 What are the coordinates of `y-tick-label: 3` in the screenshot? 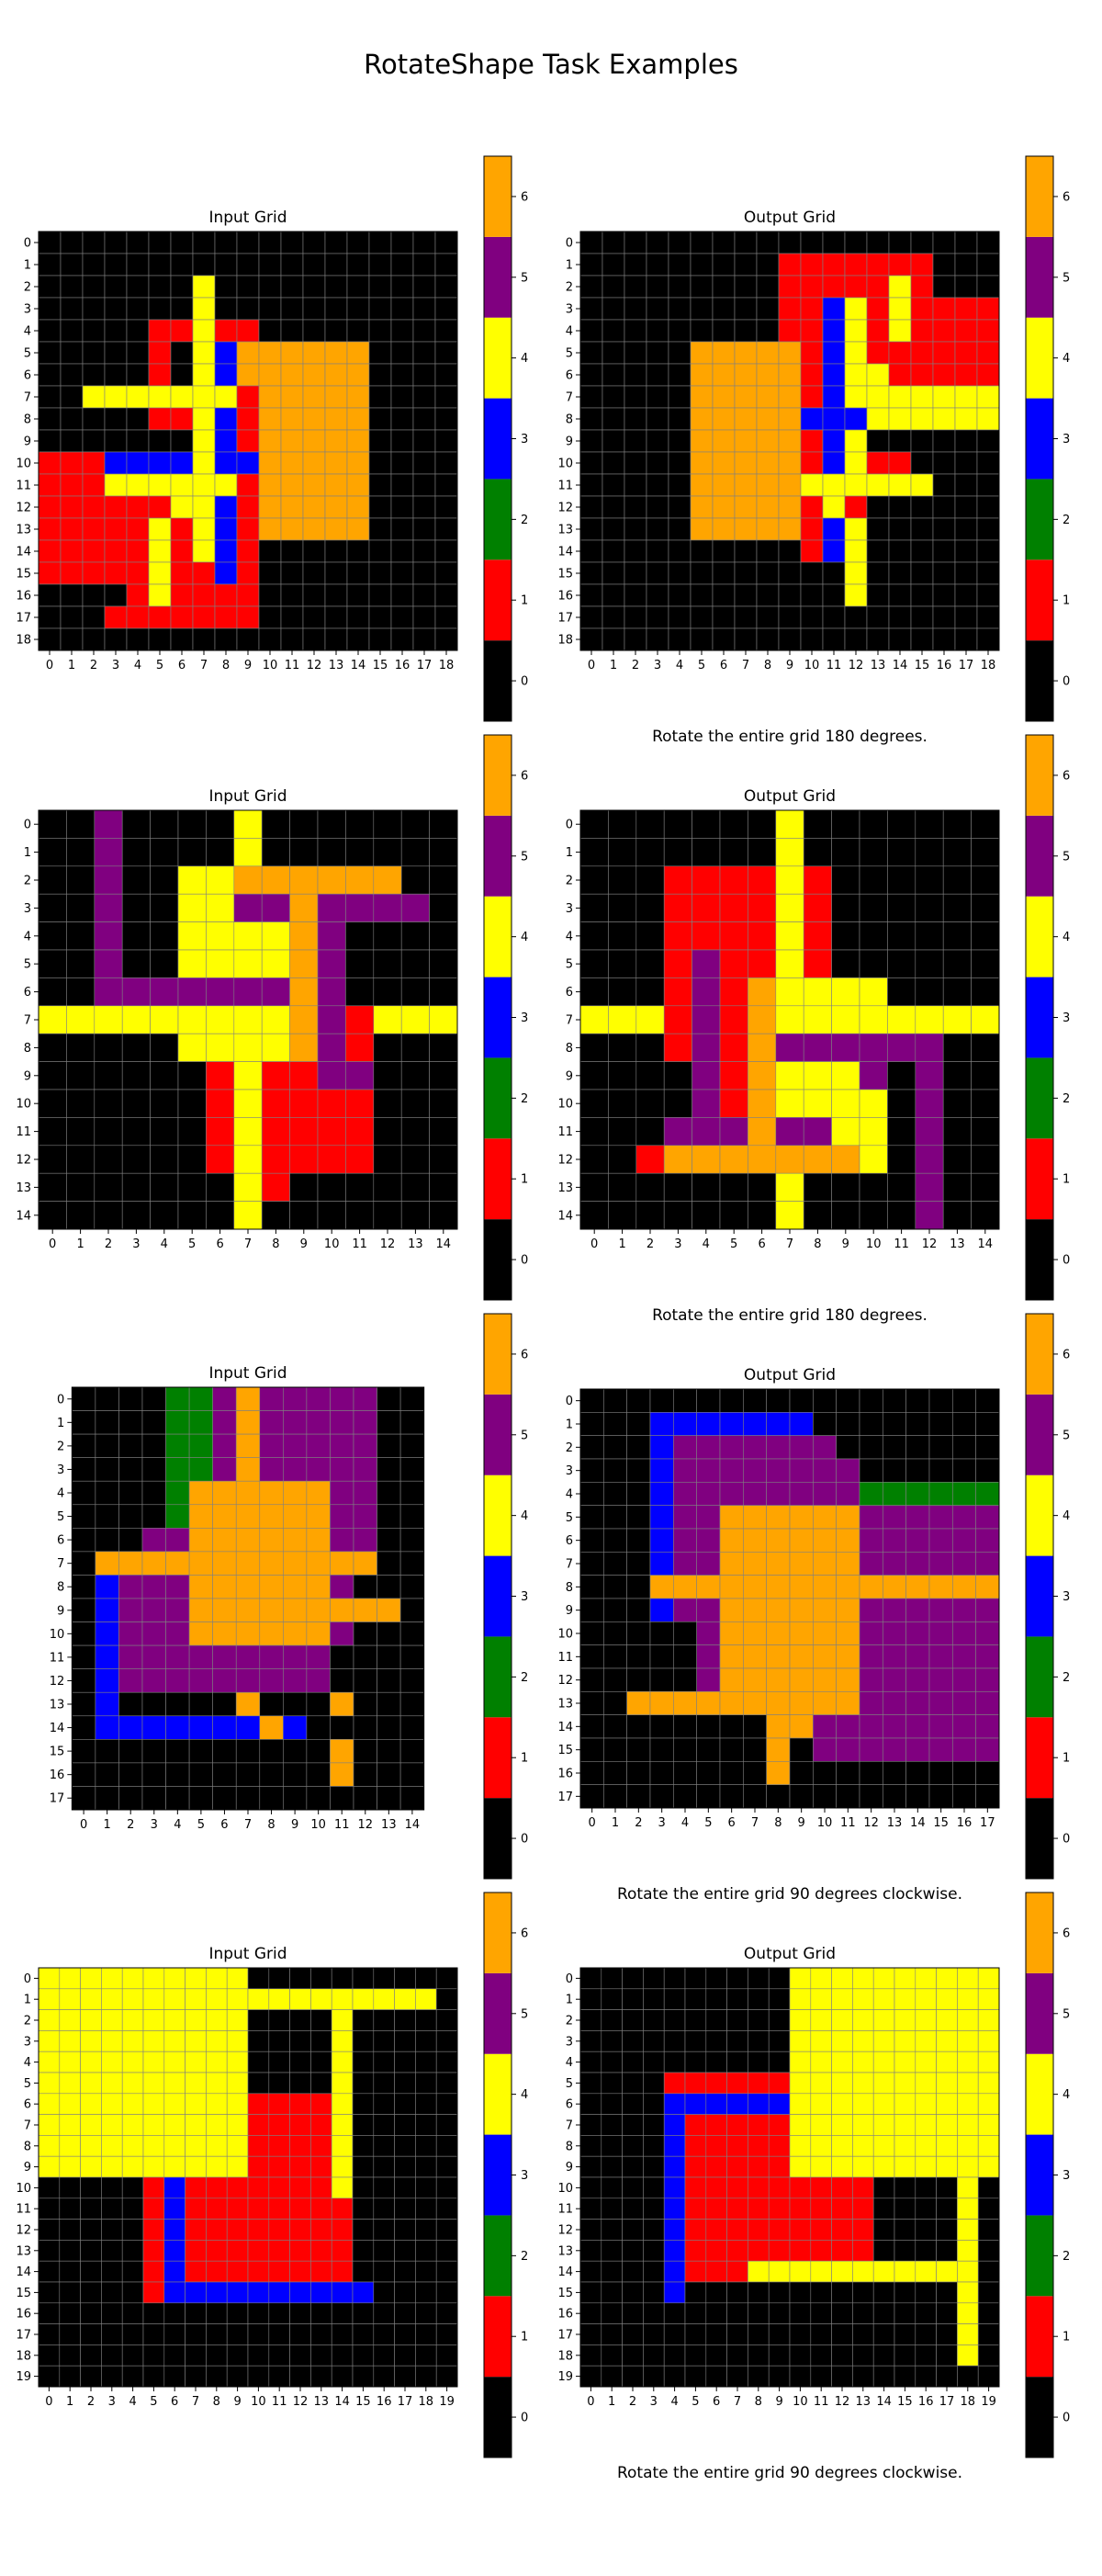 It's located at (60, 1470).